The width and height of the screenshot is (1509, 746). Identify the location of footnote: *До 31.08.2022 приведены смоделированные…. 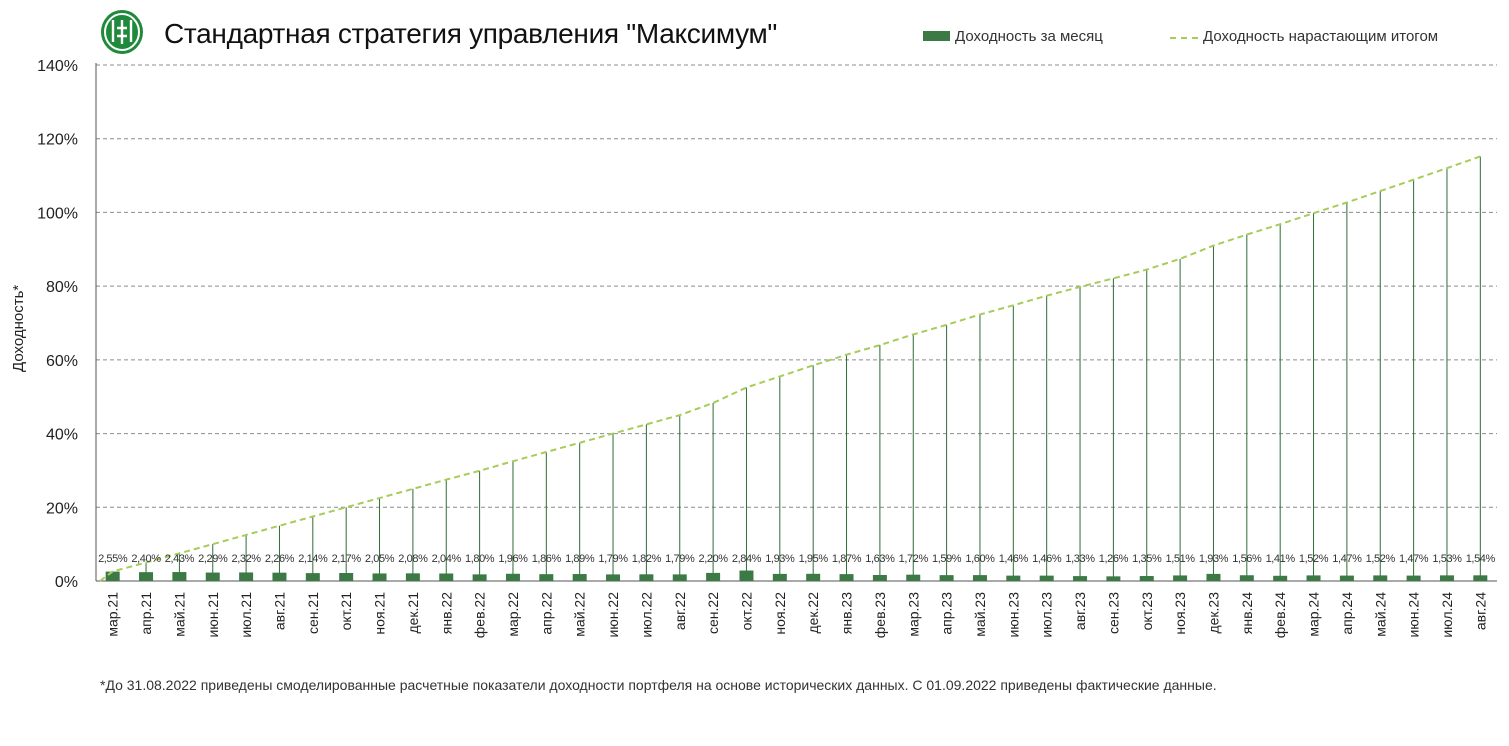
(658, 685).